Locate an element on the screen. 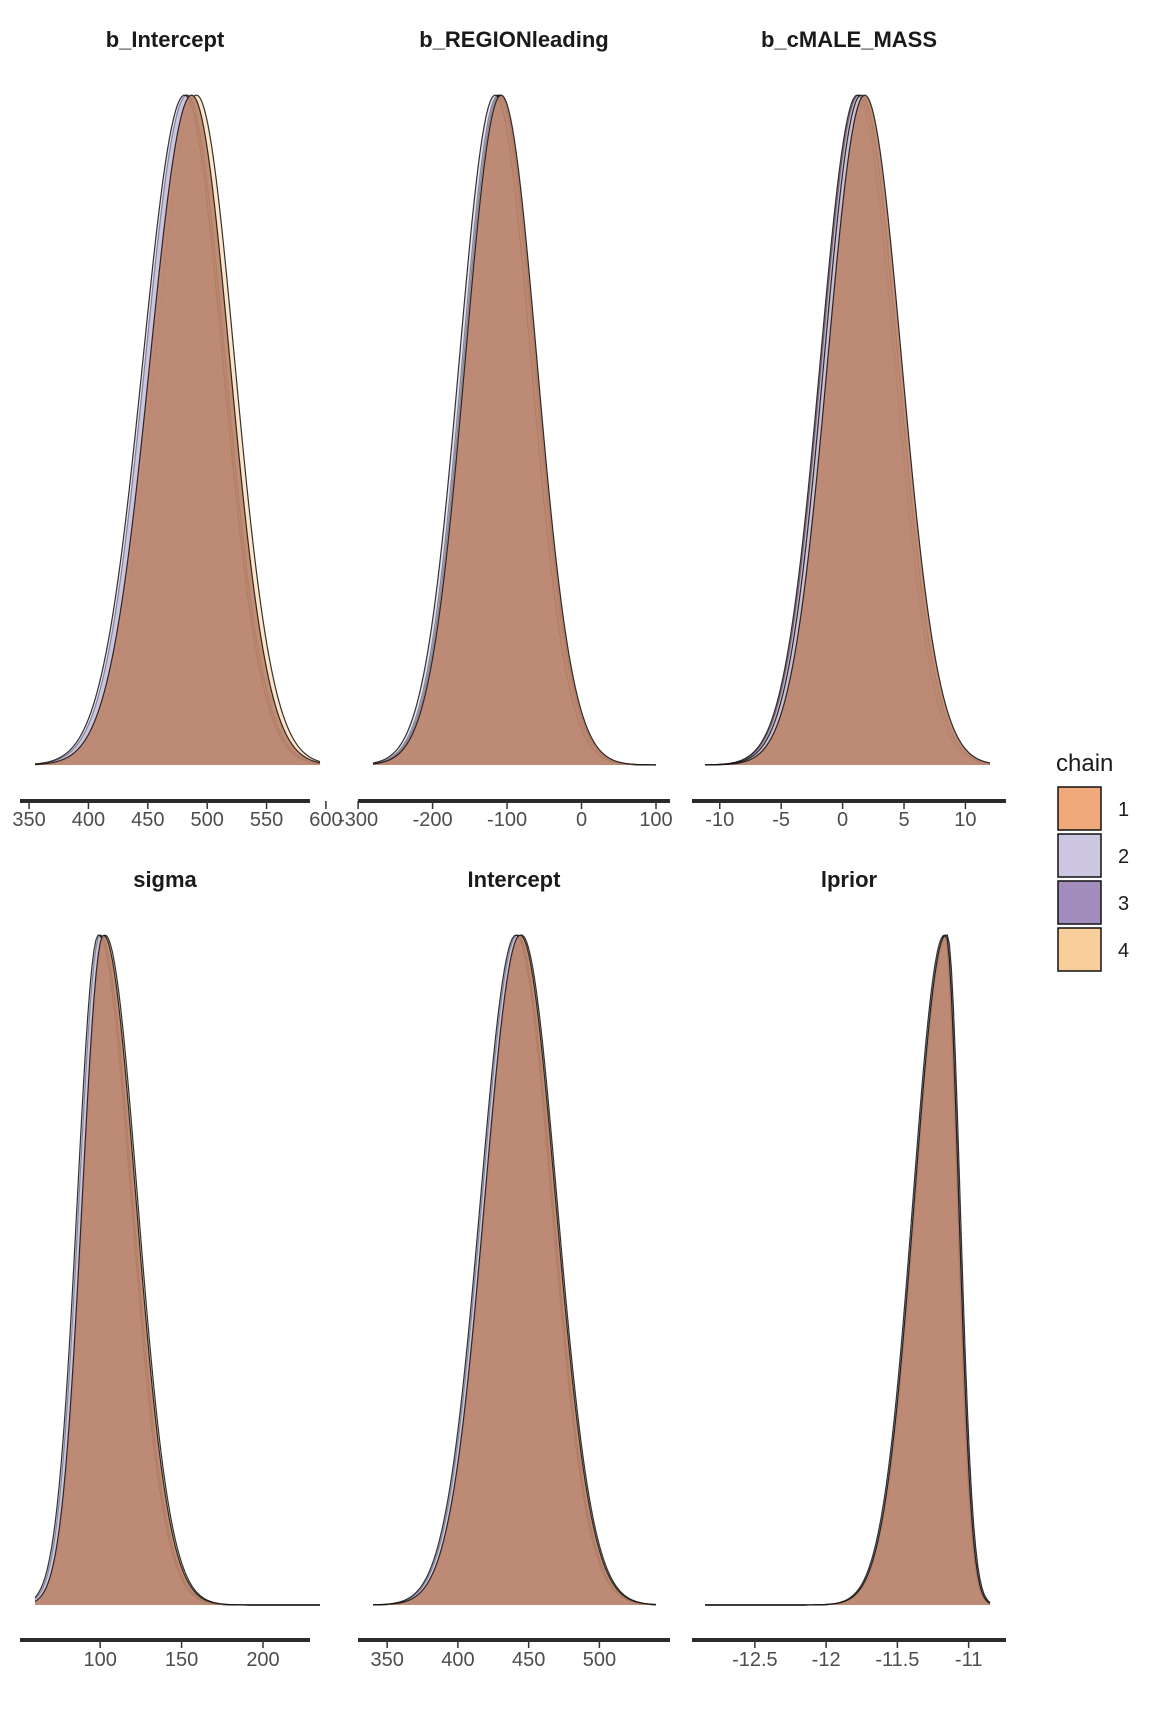 This screenshot has height=1728, width=1152. panel-sigma: sigma 100 150 200 is located at coordinates (170, 1269).